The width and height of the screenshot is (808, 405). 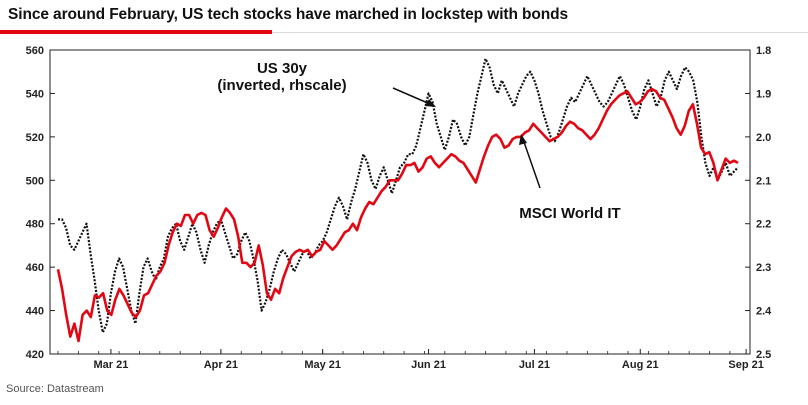 What do you see at coordinates (40, 203) in the screenshot?
I see `left-y-axis: 420 440 460 480 500 520 540 560` at bounding box center [40, 203].